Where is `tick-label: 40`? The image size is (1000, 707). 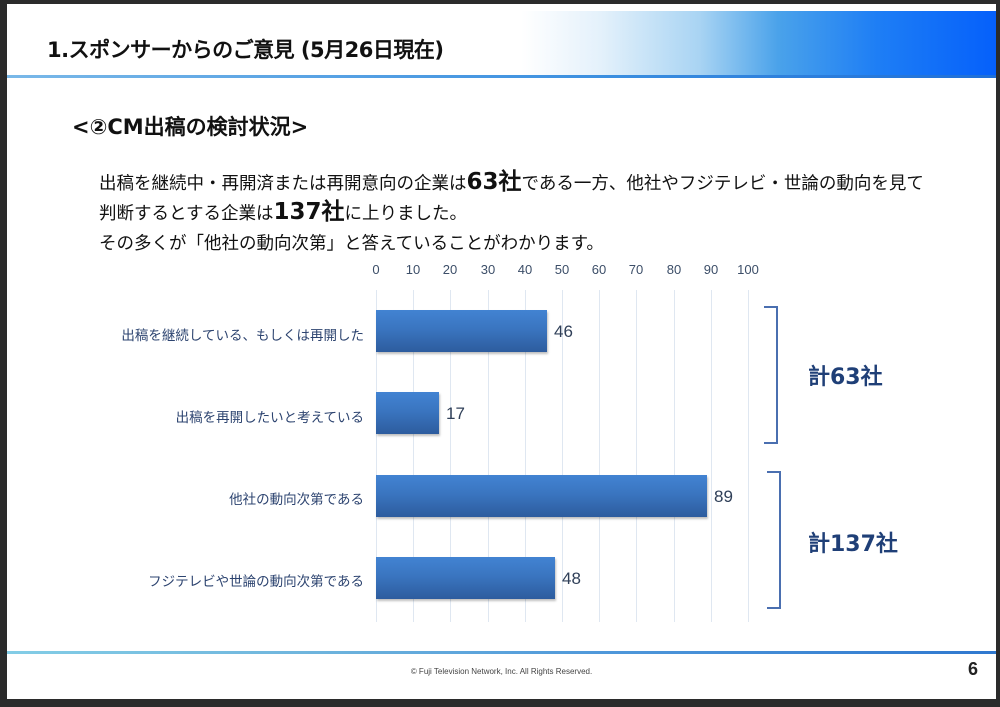
tick-label: 40 is located at coordinates (525, 269).